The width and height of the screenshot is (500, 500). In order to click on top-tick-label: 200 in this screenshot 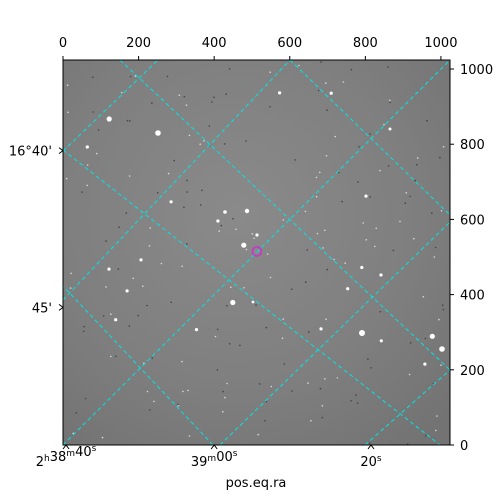, I will do `click(138, 43)`.